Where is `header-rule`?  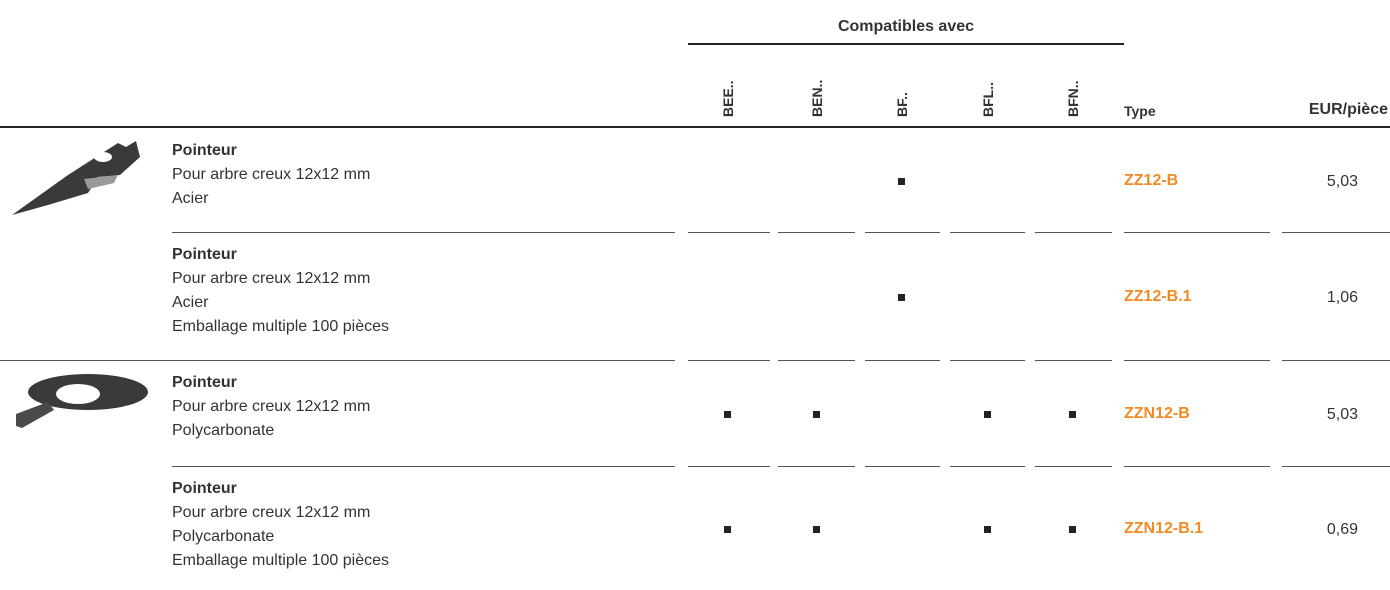 header-rule is located at coordinates (695, 127).